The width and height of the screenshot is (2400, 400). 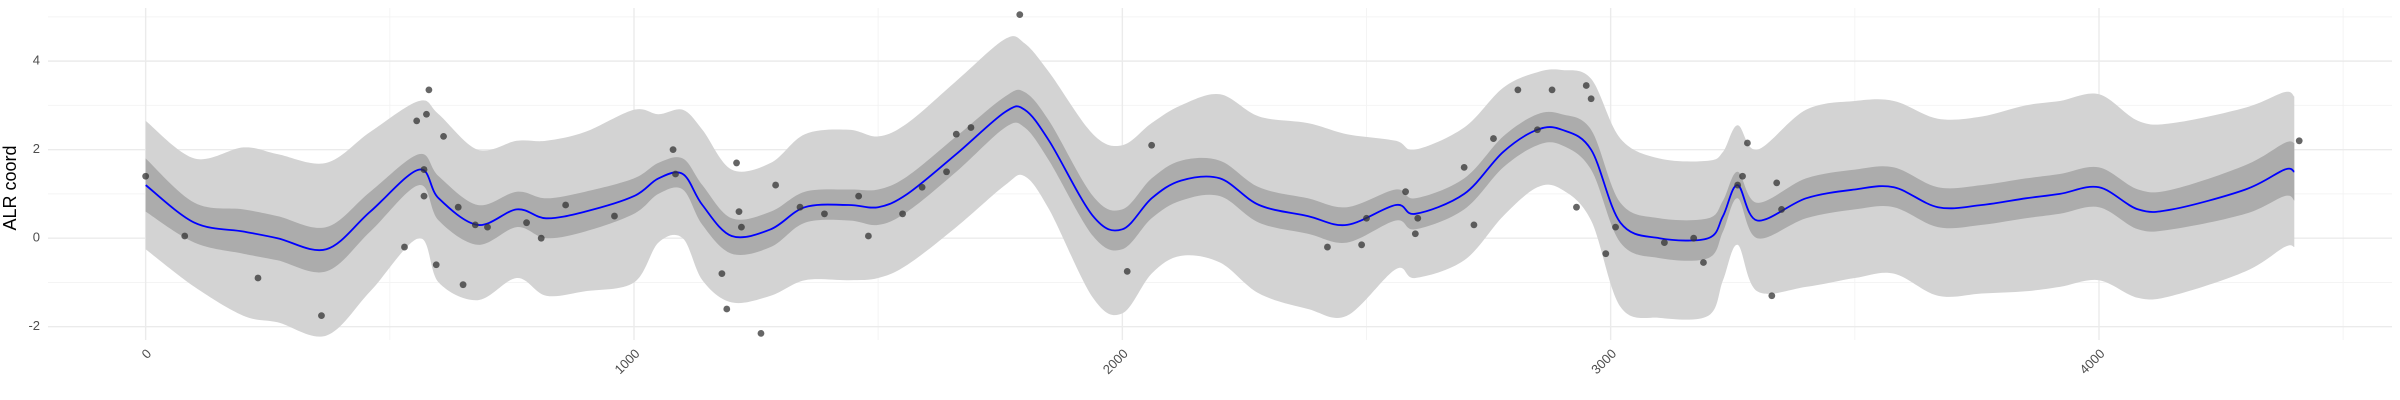 I want to click on y-axis-title: ALR coord, so click(x=10, y=187).